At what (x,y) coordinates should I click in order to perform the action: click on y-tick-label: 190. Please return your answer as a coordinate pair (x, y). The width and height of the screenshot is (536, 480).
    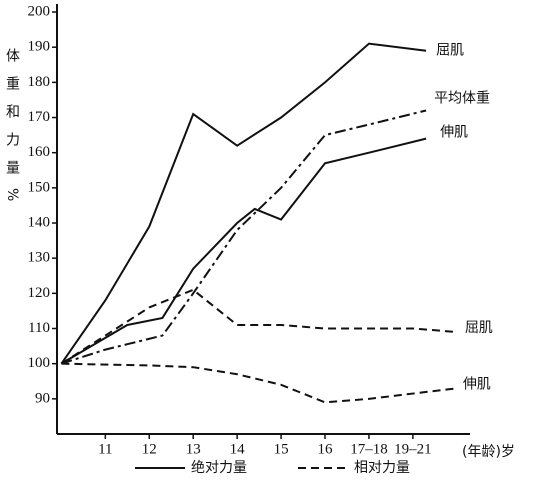
    Looking at the image, I should click on (39, 47).